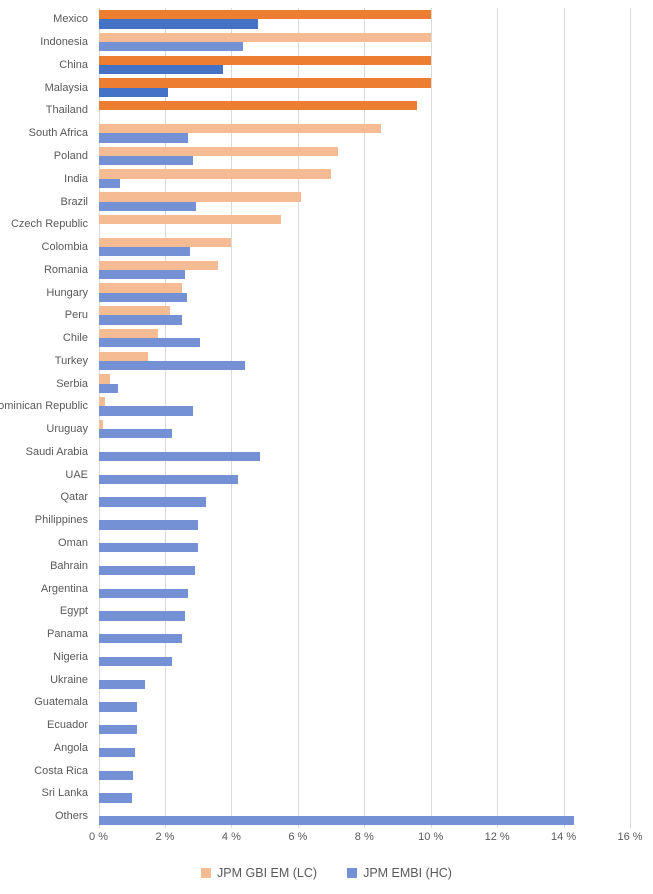 Image resolution: width=653 pixels, height=894 pixels. Describe the element at coordinates (407, 873) in the screenshot. I see `legend-label-embi: JPM EMBI (HC)` at that location.